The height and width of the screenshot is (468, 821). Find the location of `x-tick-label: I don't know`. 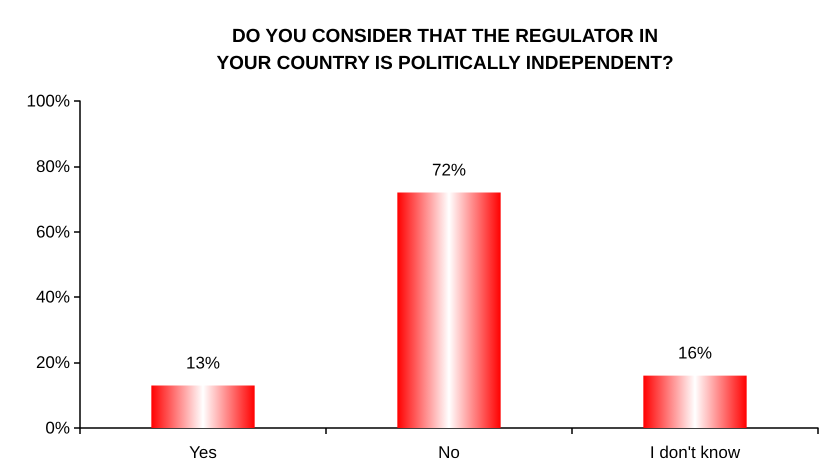

x-tick-label: I don't know is located at coordinates (695, 452).